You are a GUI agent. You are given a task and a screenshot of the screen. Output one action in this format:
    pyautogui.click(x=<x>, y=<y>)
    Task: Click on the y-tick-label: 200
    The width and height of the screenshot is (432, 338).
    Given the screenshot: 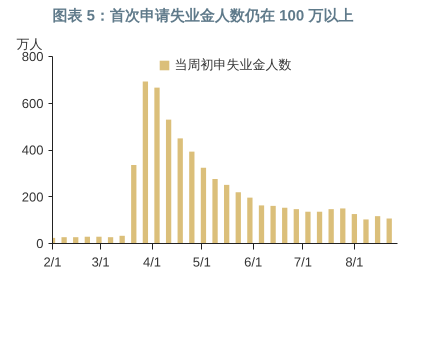 What is the action you would take?
    pyautogui.click(x=33, y=196)
    